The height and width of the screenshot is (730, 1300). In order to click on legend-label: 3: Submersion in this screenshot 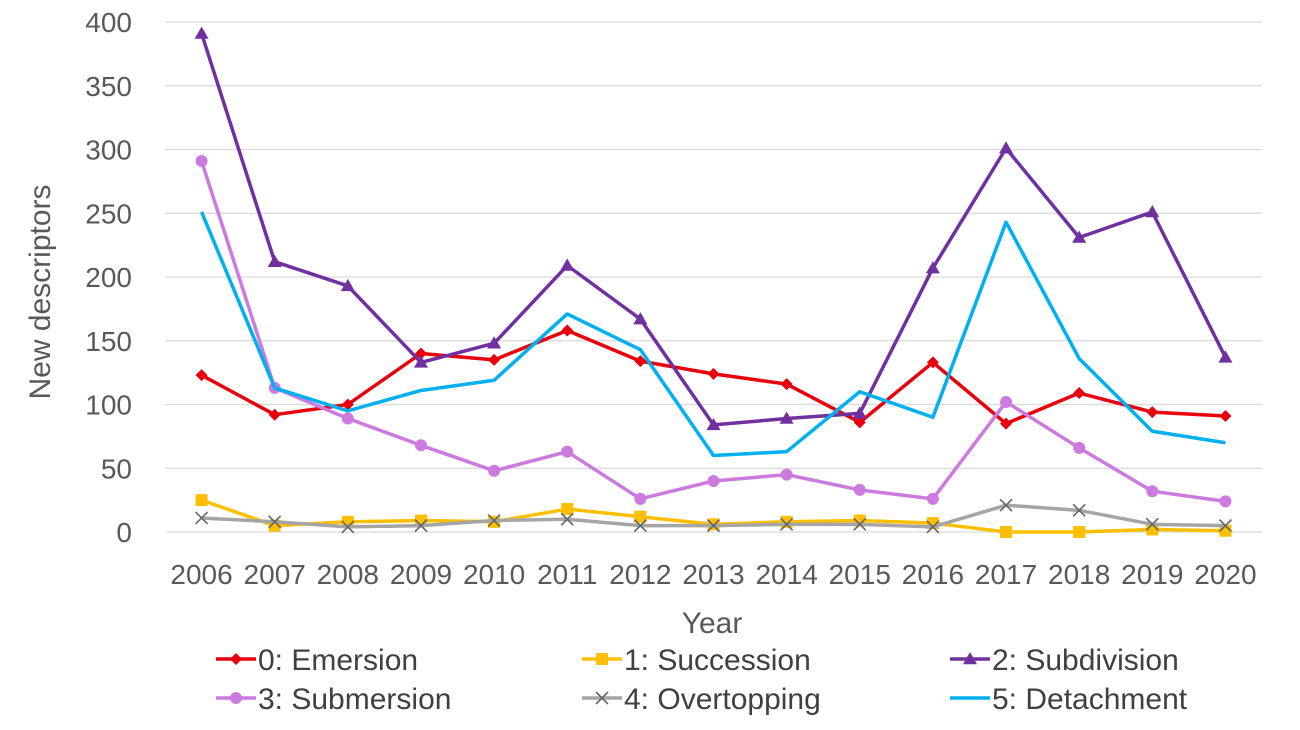, I will do `click(354, 699)`.